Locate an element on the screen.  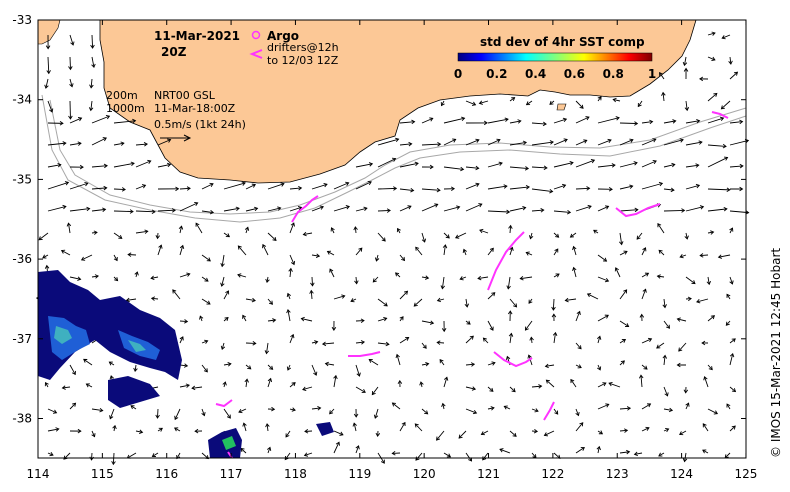
map-date: 11-Mar-2021 is located at coordinates (197, 36).